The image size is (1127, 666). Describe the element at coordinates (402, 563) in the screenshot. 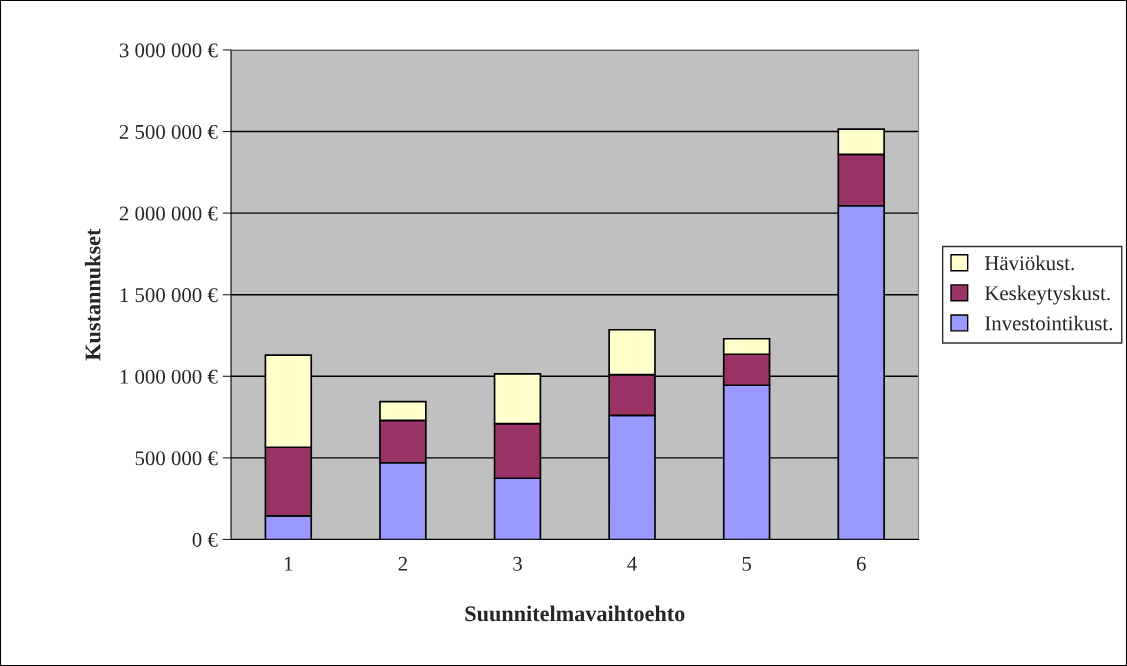

I see `x-tick-label: 2` at that location.